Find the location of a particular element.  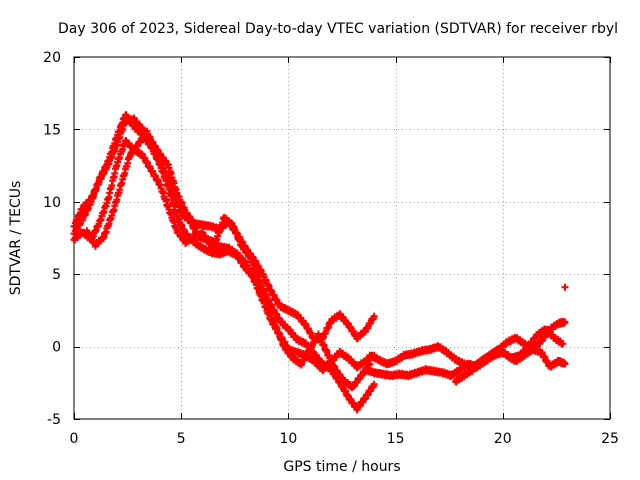

x-tick-label: 15 is located at coordinates (396, 439).